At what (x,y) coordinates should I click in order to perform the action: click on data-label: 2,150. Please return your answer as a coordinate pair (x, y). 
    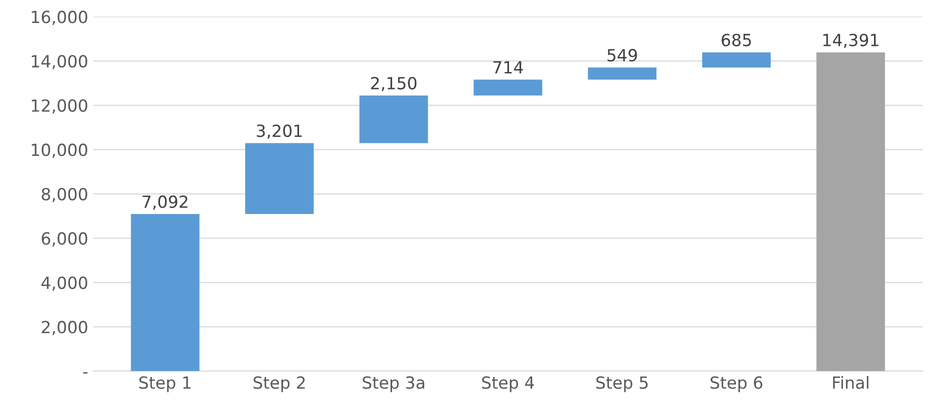
    Looking at the image, I should click on (393, 84).